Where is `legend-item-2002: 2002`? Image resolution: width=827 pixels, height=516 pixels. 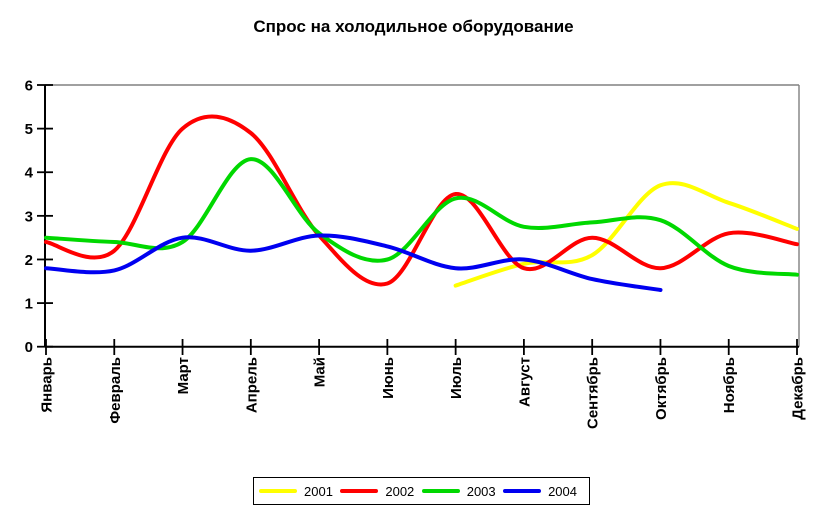 legend-item-2002: 2002 is located at coordinates (377, 491).